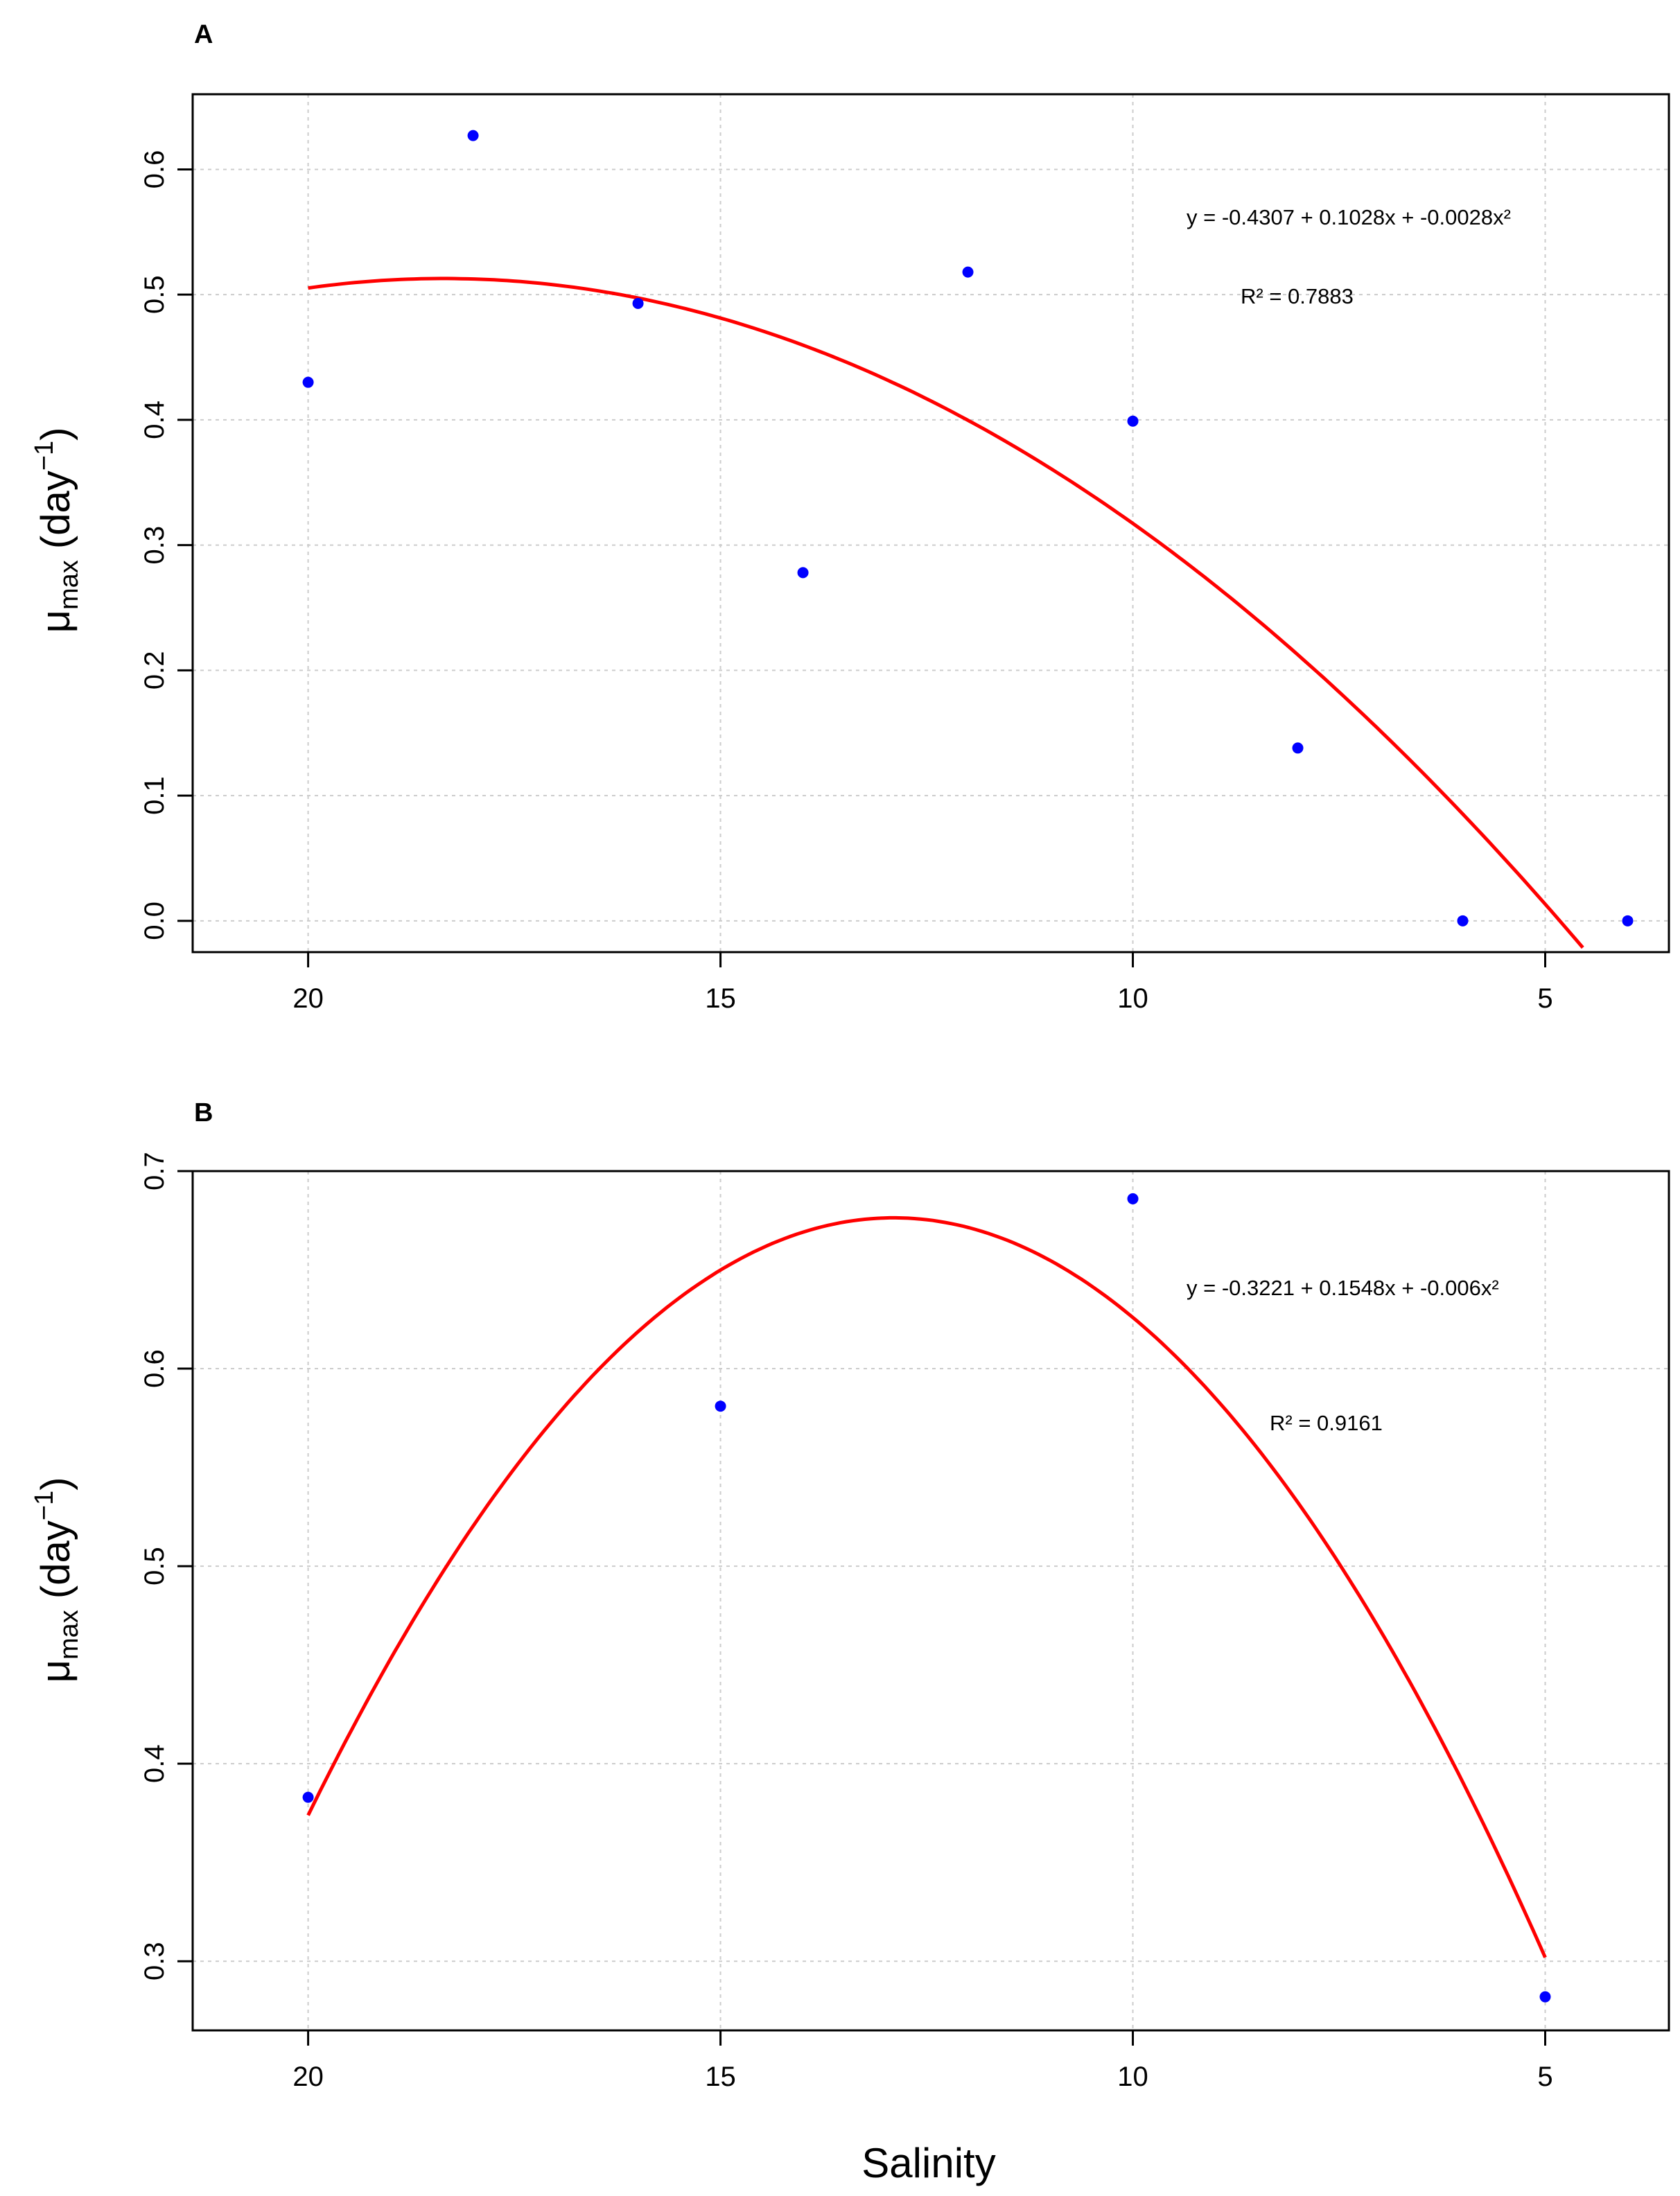 The width and height of the screenshot is (1680, 2196). What do you see at coordinates (154, 670) in the screenshot?
I see `y-tick-label: 0.2` at bounding box center [154, 670].